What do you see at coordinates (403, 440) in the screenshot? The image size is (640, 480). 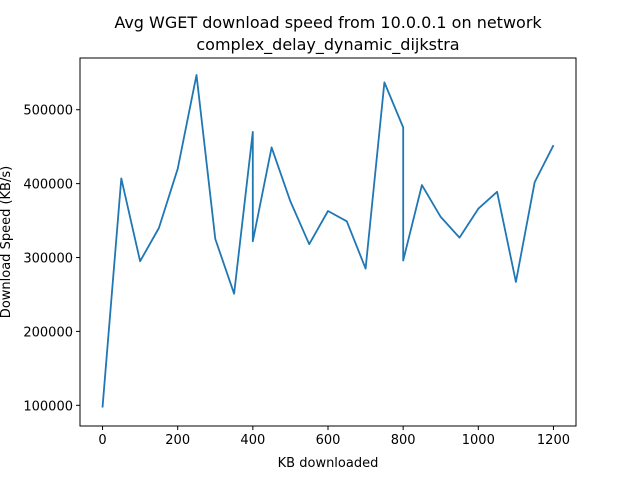 I see `x-tick-label: 800` at bounding box center [403, 440].